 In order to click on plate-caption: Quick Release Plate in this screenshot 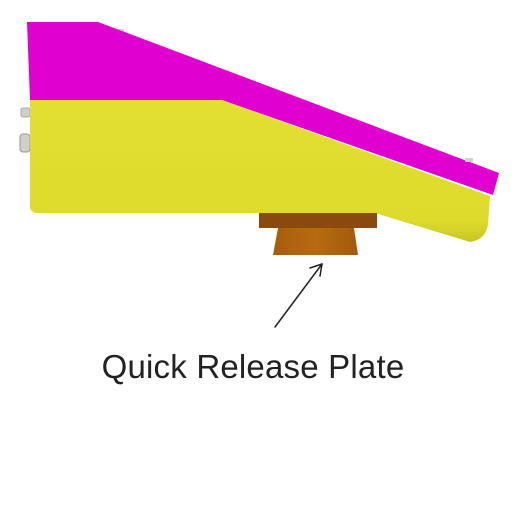, I will do `click(253, 366)`.